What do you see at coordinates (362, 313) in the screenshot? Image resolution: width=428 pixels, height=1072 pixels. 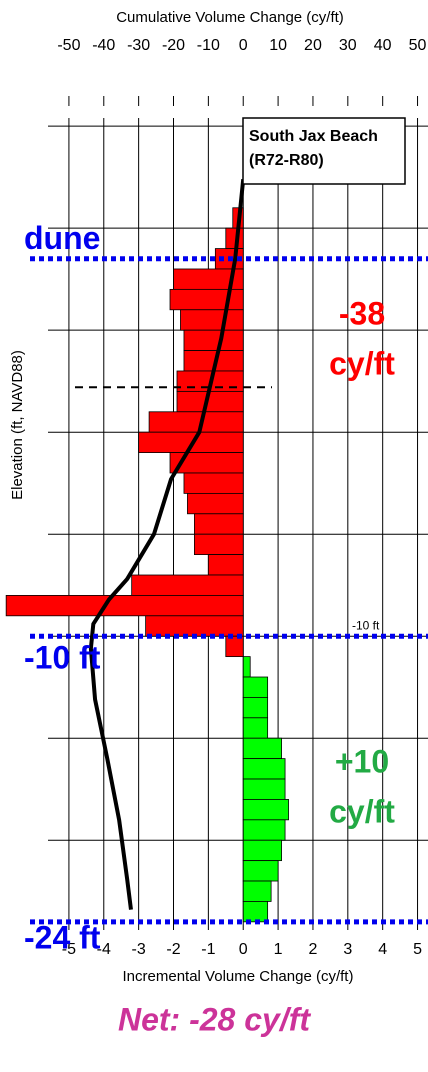 I see `erosion-label: -38` at bounding box center [362, 313].